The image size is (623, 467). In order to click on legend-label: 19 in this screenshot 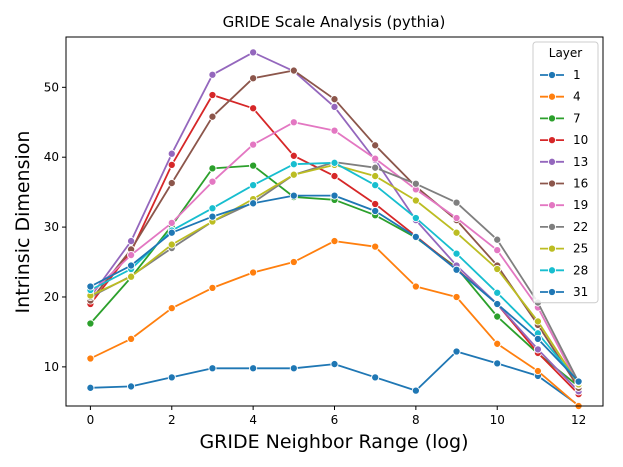, I will do `click(580, 205)`.